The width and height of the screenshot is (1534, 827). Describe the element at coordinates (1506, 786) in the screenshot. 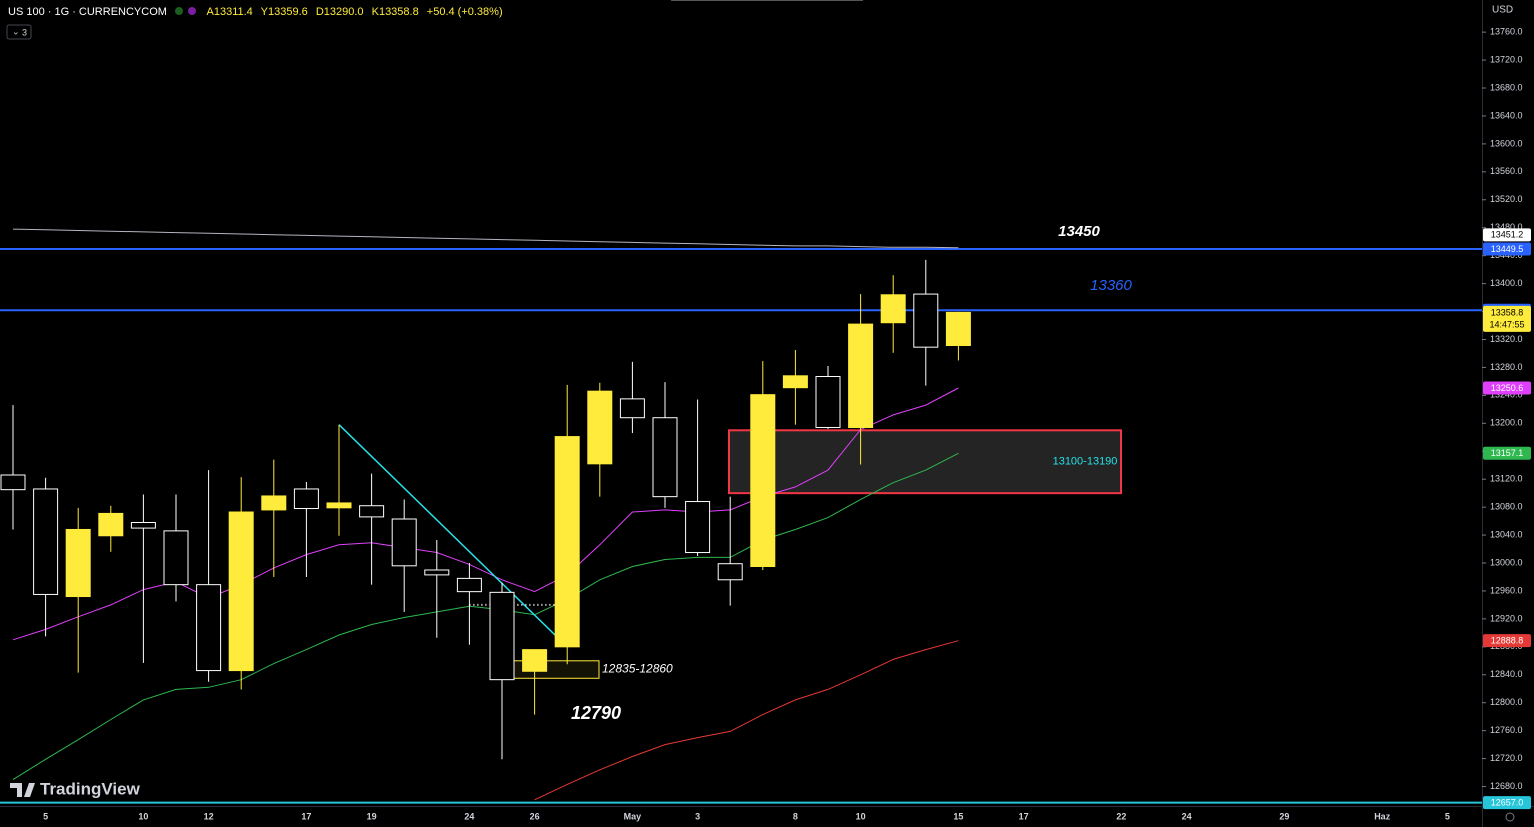

I see `y-tick-label: 12680.0` at that location.